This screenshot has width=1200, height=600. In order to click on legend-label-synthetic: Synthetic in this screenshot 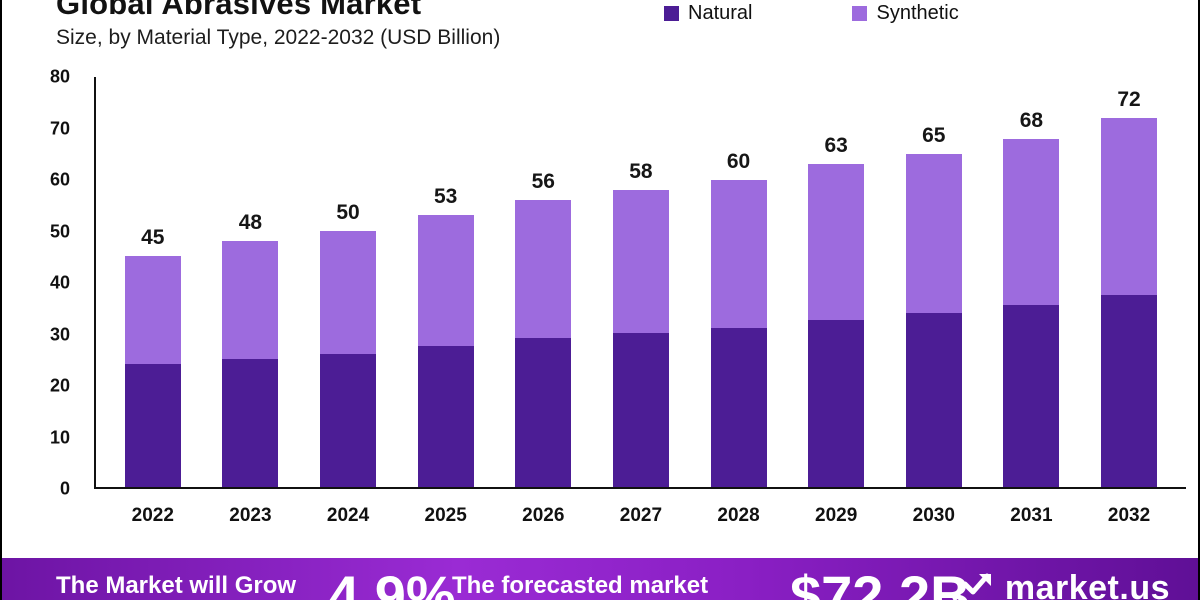, I will do `click(917, 13)`.